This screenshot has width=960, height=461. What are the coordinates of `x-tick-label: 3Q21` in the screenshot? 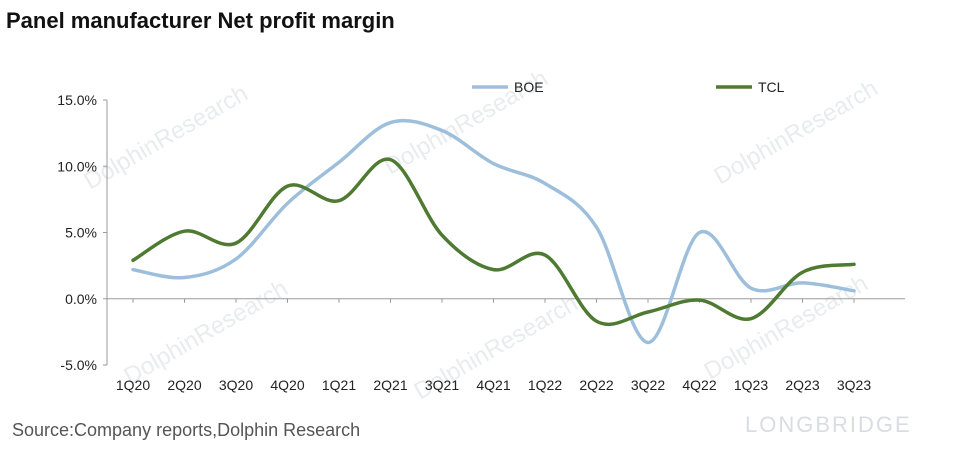 It's located at (442, 385).